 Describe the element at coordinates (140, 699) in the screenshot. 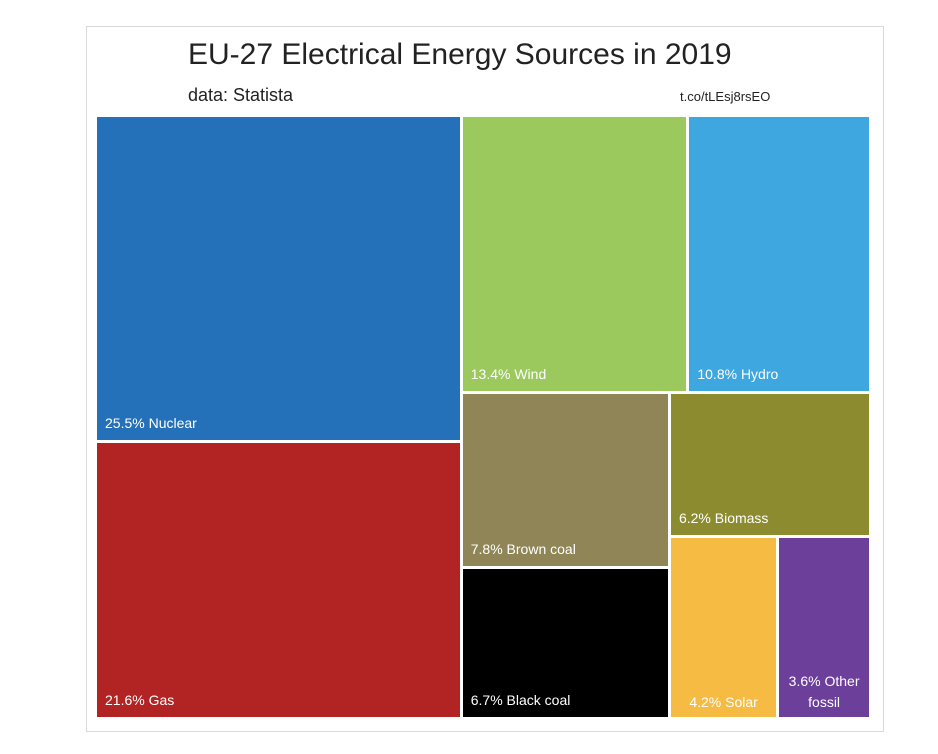

I see `tile-label-gas: 21.6% Gas` at that location.